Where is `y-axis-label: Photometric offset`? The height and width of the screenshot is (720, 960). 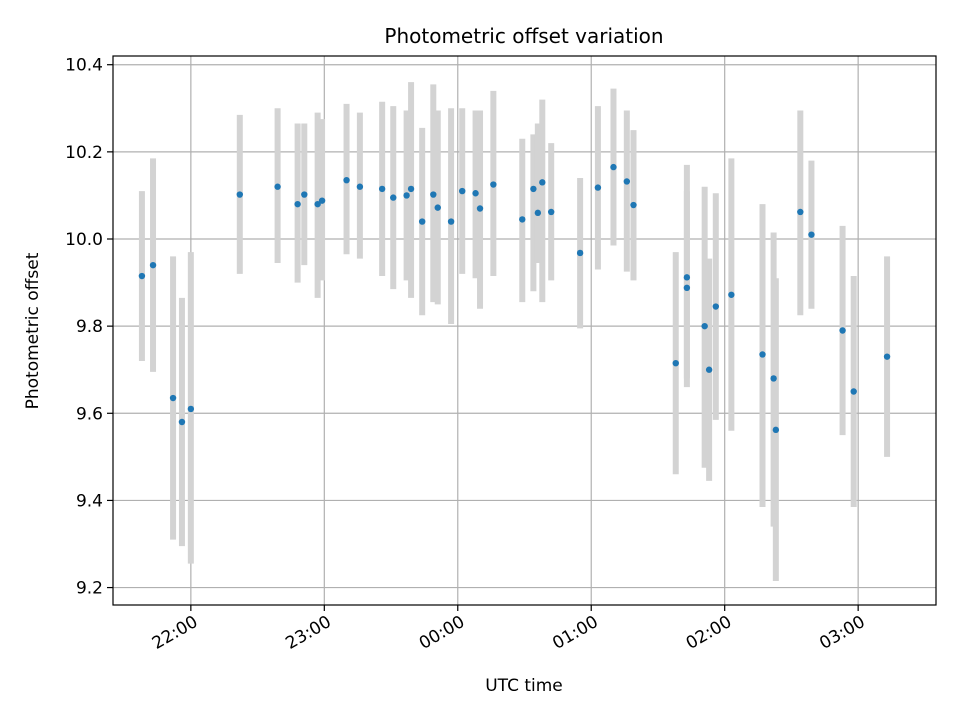 y-axis-label: Photometric offset is located at coordinates (33, 330).